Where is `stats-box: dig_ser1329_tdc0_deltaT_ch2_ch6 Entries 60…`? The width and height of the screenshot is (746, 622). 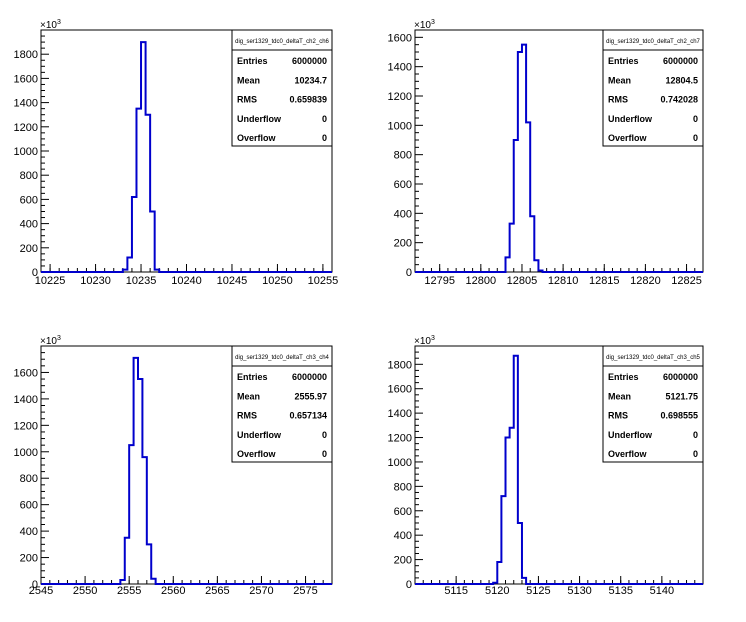
stats-box: dig_ser1329_tdc0_deltaT_ch2_ch6 Entries 60… is located at coordinates (282, 88).